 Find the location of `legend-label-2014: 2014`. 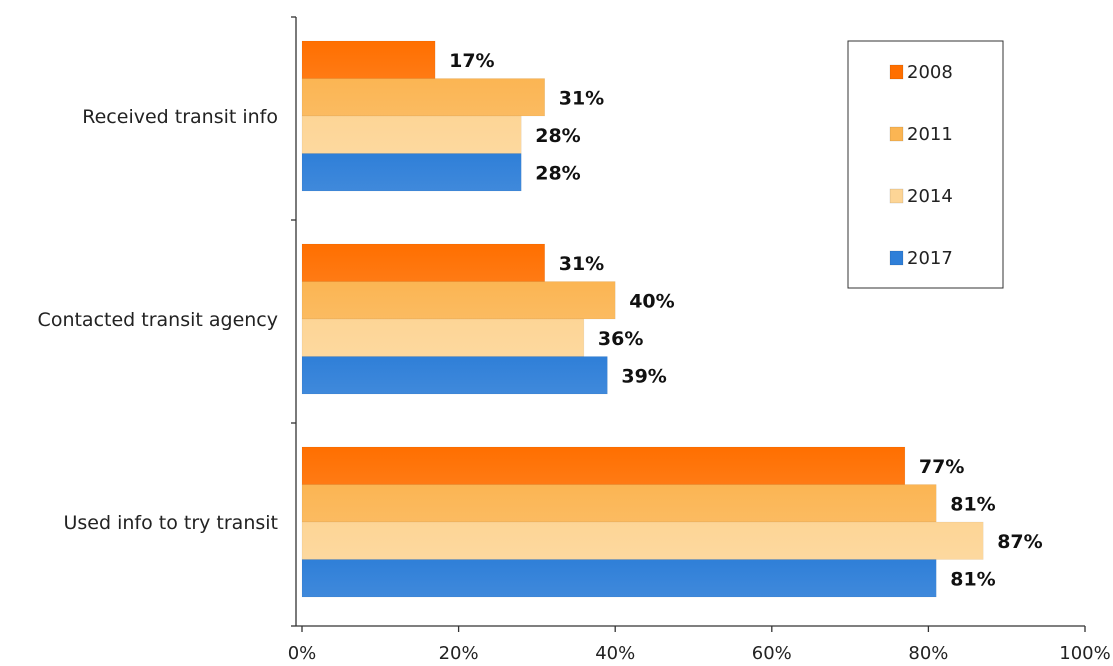

legend-label-2014: 2014 is located at coordinates (930, 196).